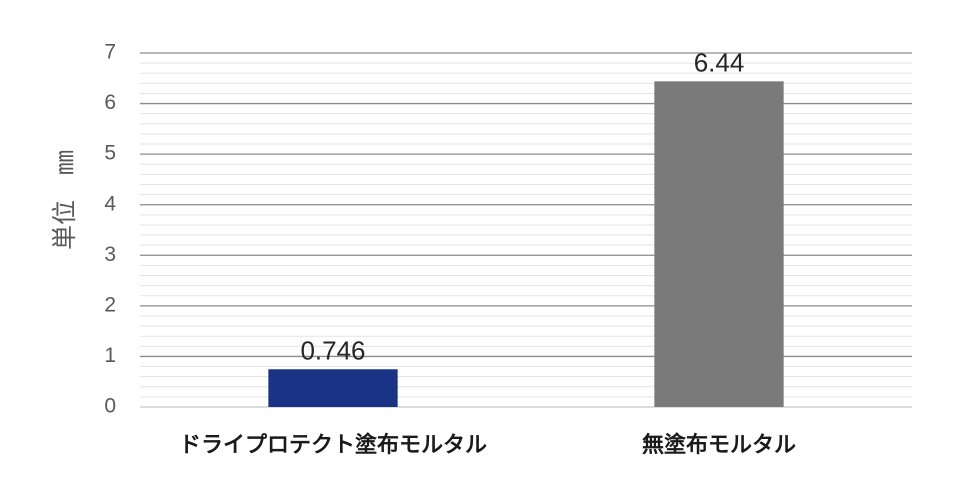 This screenshot has height=502, width=977. Describe the element at coordinates (110, 229) in the screenshot. I see `y-axis-tick-labels: 0 1 2 3 4 5 6 7` at that location.